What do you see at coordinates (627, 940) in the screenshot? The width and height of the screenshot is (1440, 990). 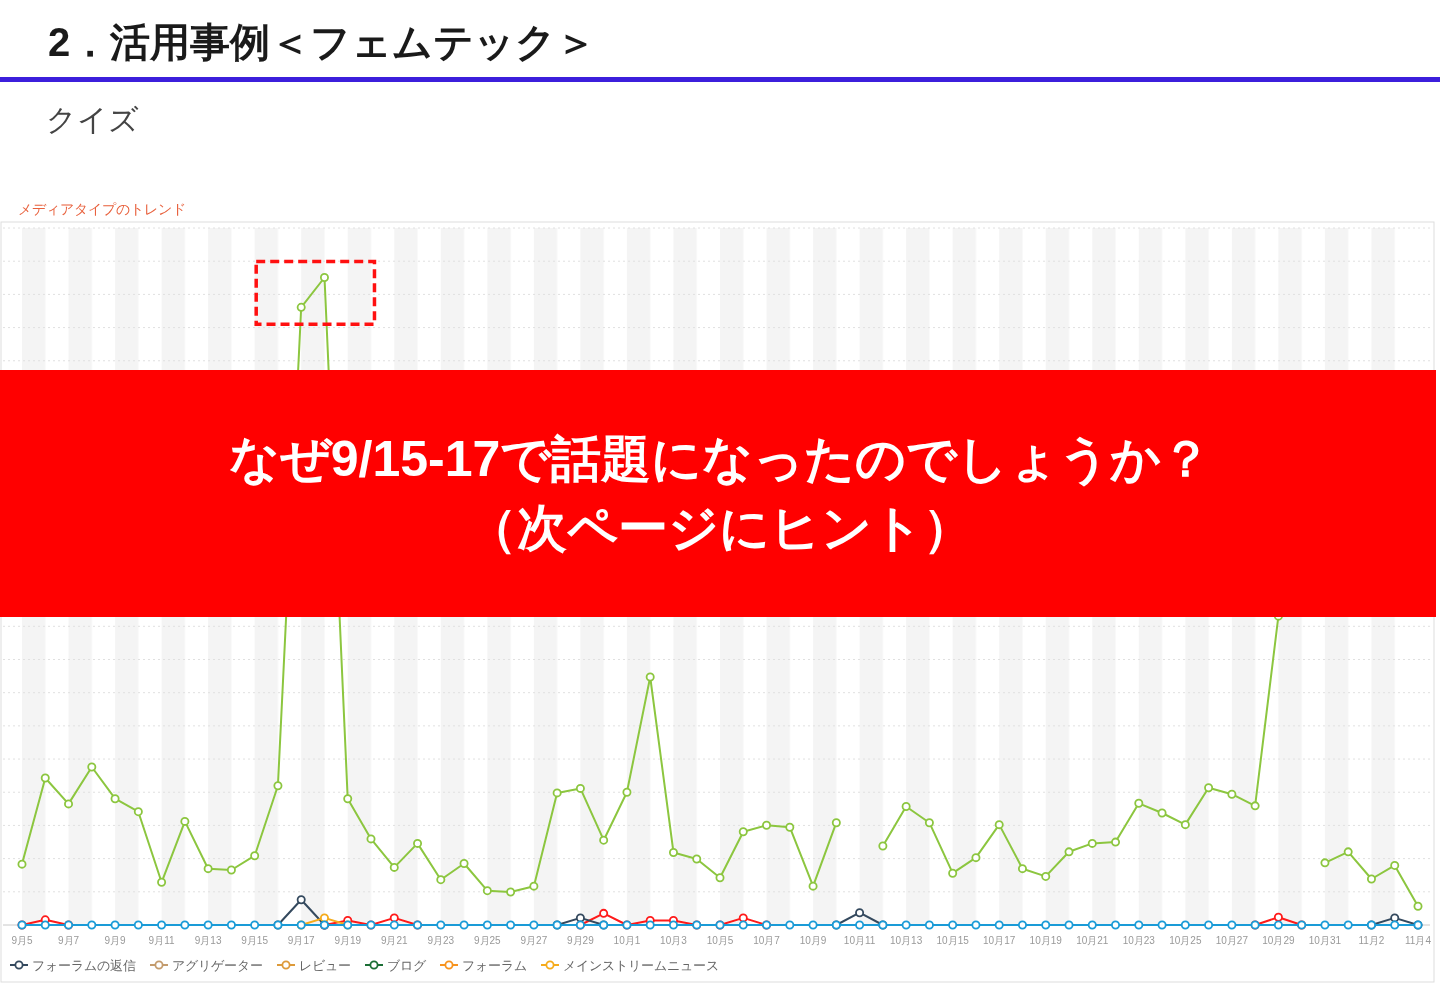 I see `x-tick-label: 10月1` at bounding box center [627, 940].